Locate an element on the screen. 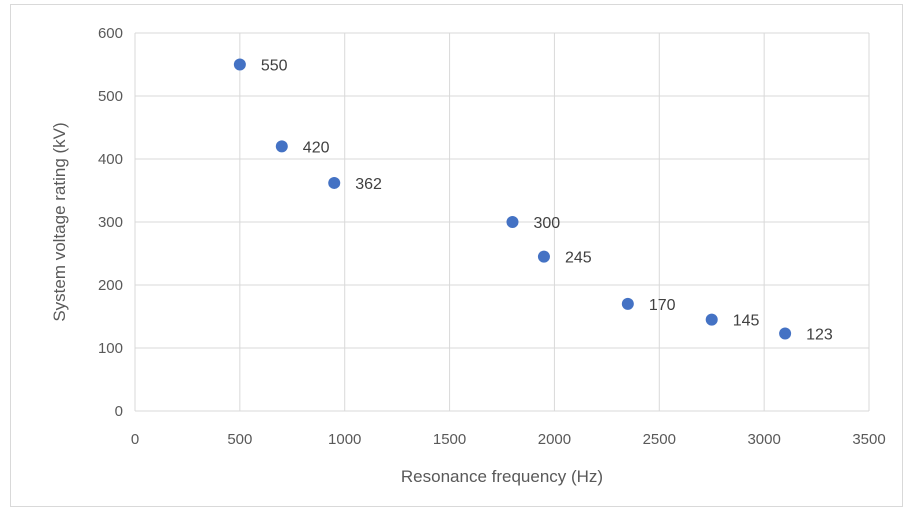  x-tick-label: 500 is located at coordinates (239, 439).